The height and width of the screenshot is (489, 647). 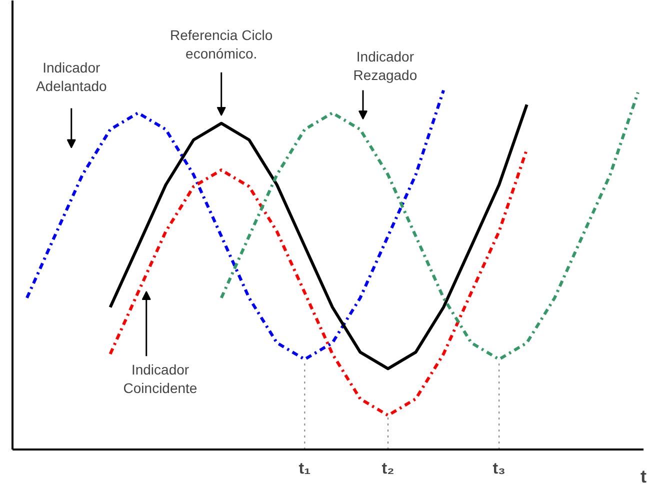 I want to click on text: Referencia Ciclo económico., so click(x=221, y=44).